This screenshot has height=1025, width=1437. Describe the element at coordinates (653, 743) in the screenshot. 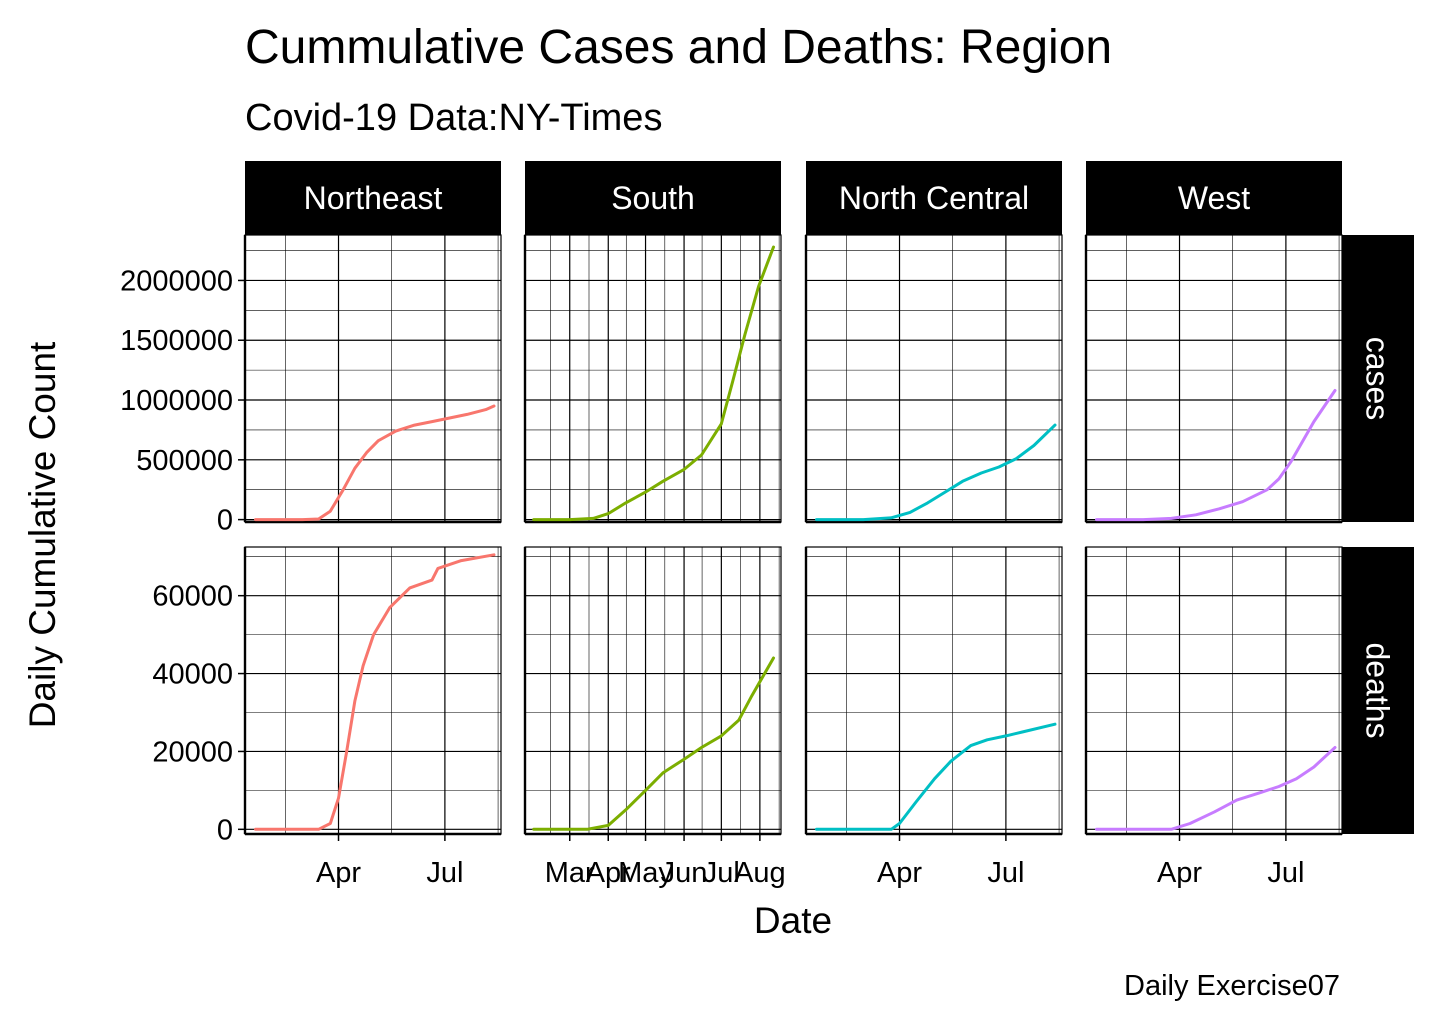

I see `series-line-south-deaths` at that location.